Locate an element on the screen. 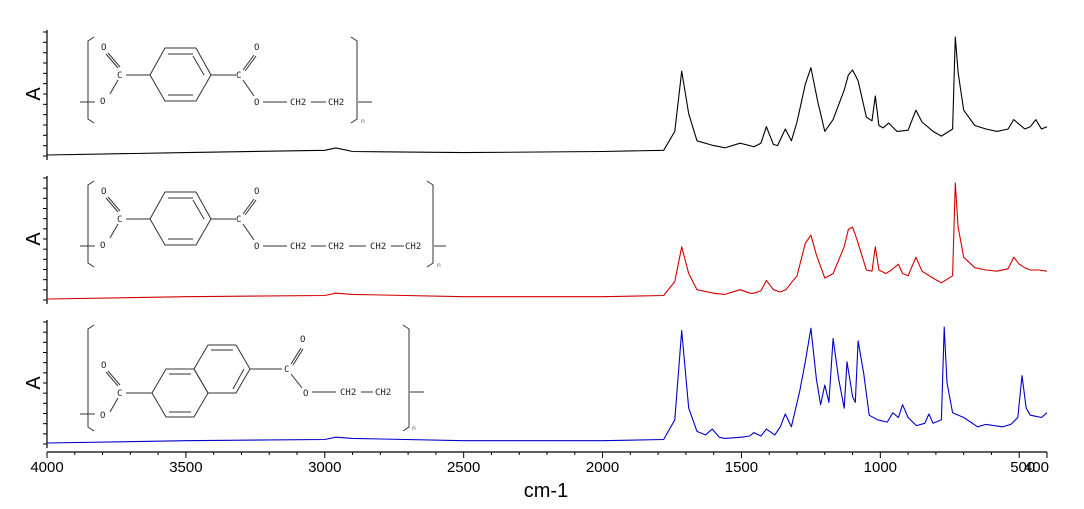 The image size is (1084, 509). x-tick-label: 1500 is located at coordinates (741, 467).